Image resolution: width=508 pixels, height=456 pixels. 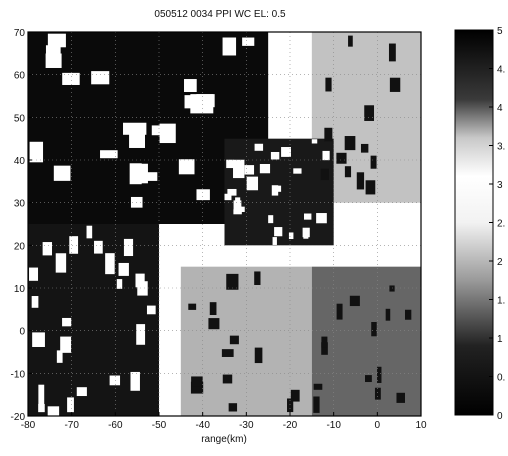 What do you see at coordinates (22, 332) in the screenshot?
I see `y-tick-label: 0` at bounding box center [22, 332].